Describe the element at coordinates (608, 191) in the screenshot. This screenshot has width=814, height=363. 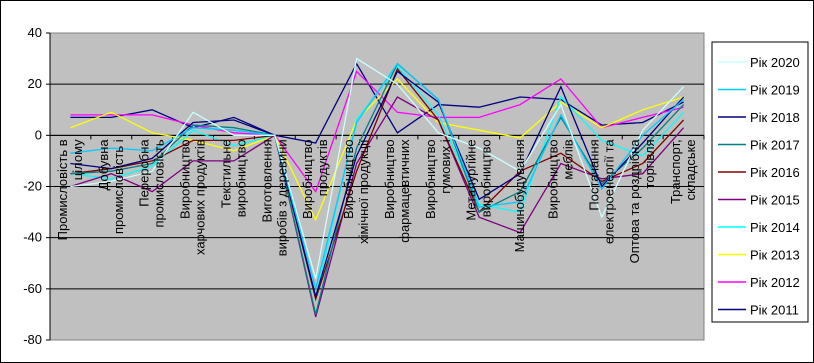
I see `x-category-label-line: електроенергії та` at that location.